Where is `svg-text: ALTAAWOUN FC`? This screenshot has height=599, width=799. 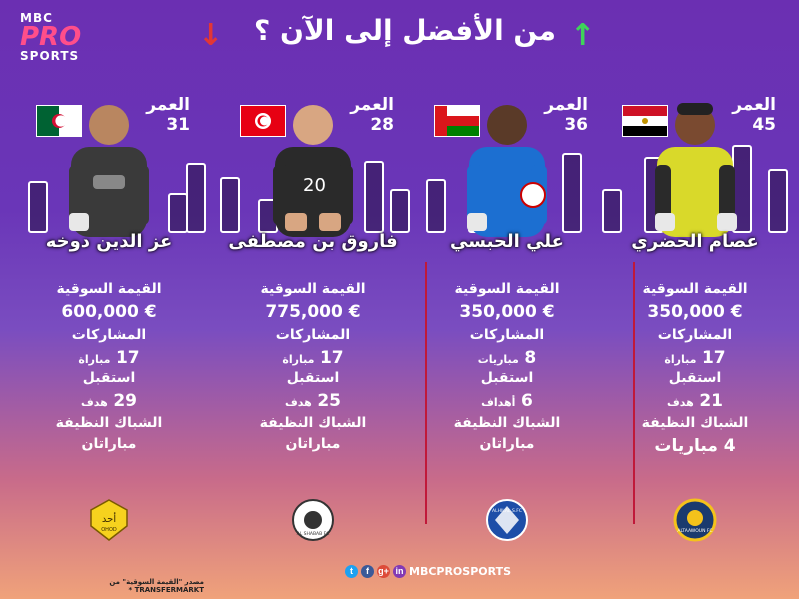
svg-text: ALTAAWOUN FC is located at coordinates (694, 531).